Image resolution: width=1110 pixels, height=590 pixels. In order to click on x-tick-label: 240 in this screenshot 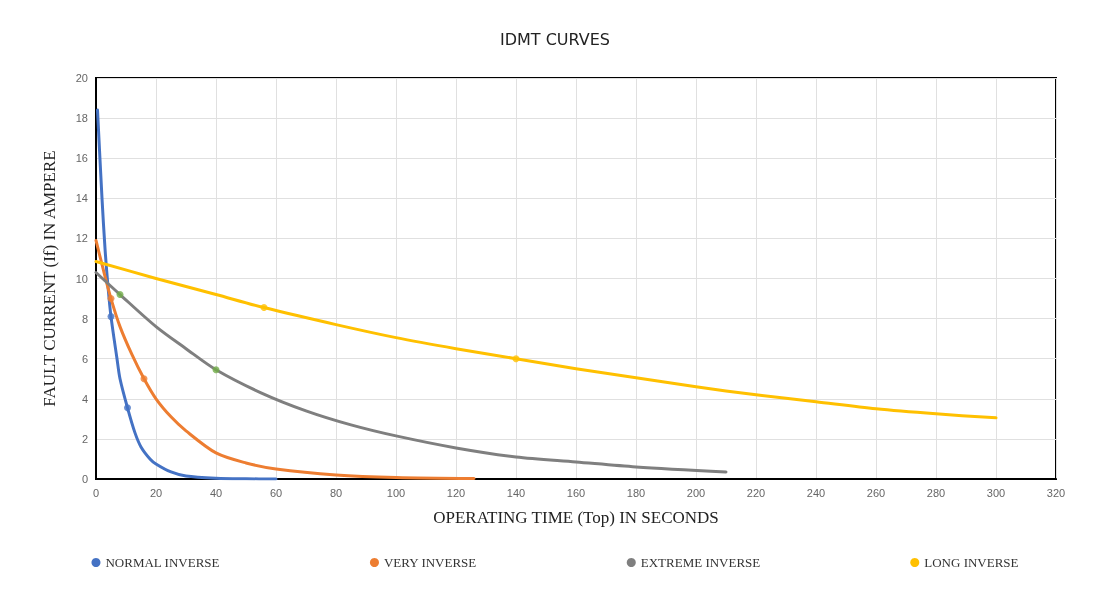, I will do `click(816, 492)`.